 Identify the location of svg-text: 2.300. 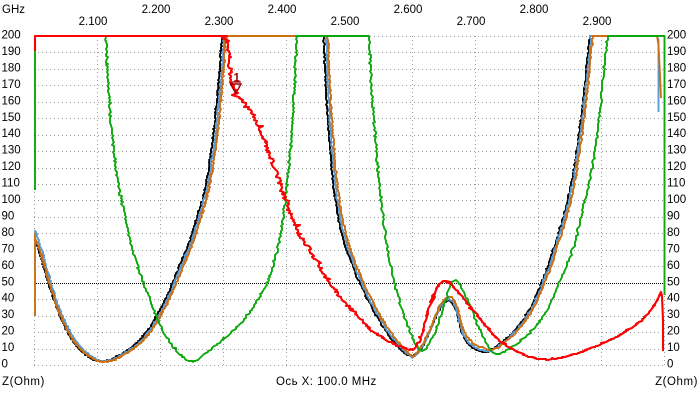
(219, 22).